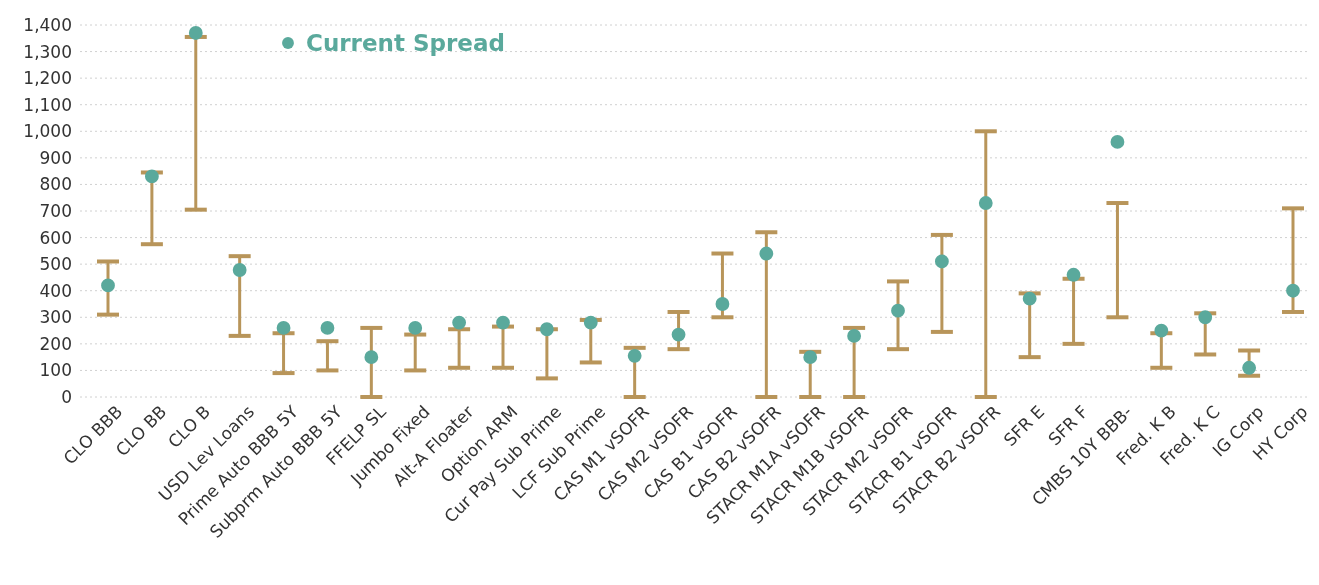  What do you see at coordinates (55, 157) in the screenshot?
I see `y-tick-label: 900` at bounding box center [55, 157].